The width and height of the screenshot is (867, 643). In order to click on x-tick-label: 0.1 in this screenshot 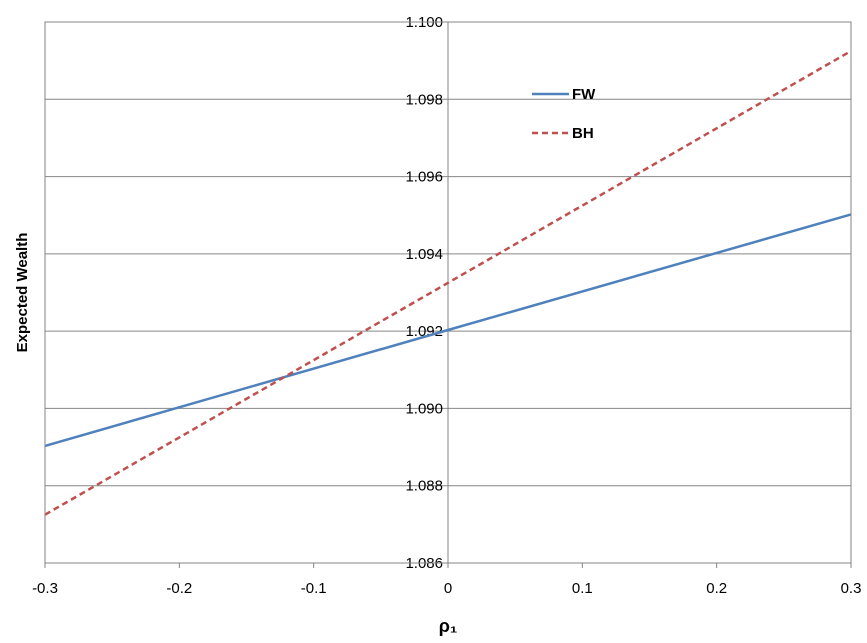, I will do `click(582, 588)`.